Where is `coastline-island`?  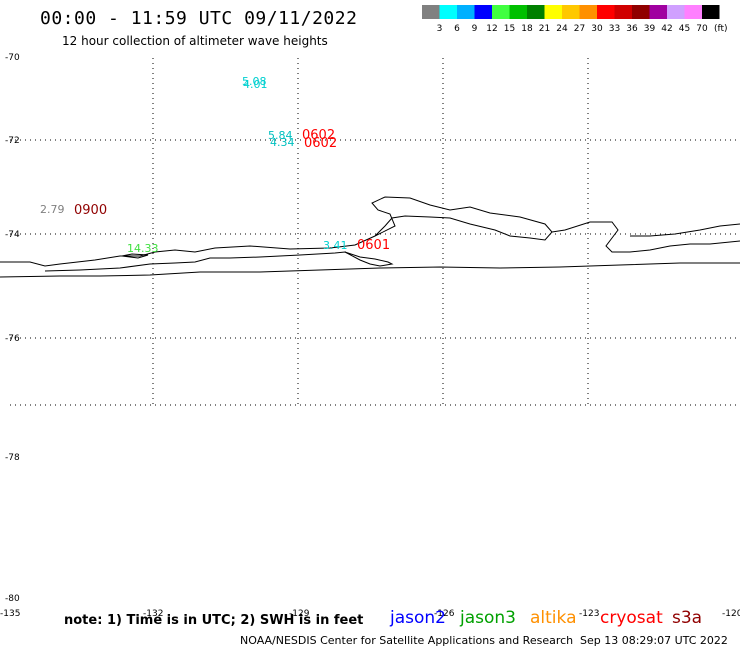
coastline-island is located at coordinates (135, 256).